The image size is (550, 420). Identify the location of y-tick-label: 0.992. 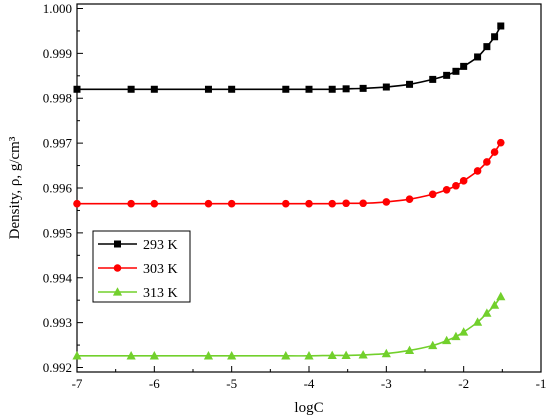
(57, 367).